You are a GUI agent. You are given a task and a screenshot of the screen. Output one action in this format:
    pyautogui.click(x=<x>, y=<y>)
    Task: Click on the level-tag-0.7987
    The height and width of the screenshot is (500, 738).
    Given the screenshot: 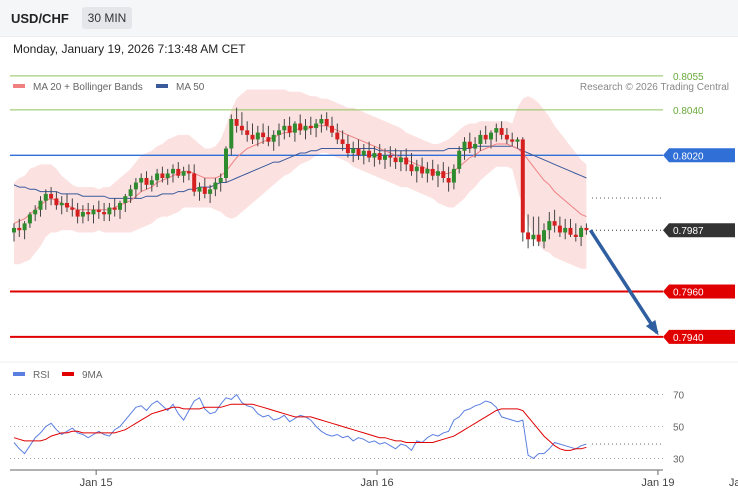 What is the action you would take?
    pyautogui.click(x=699, y=230)
    